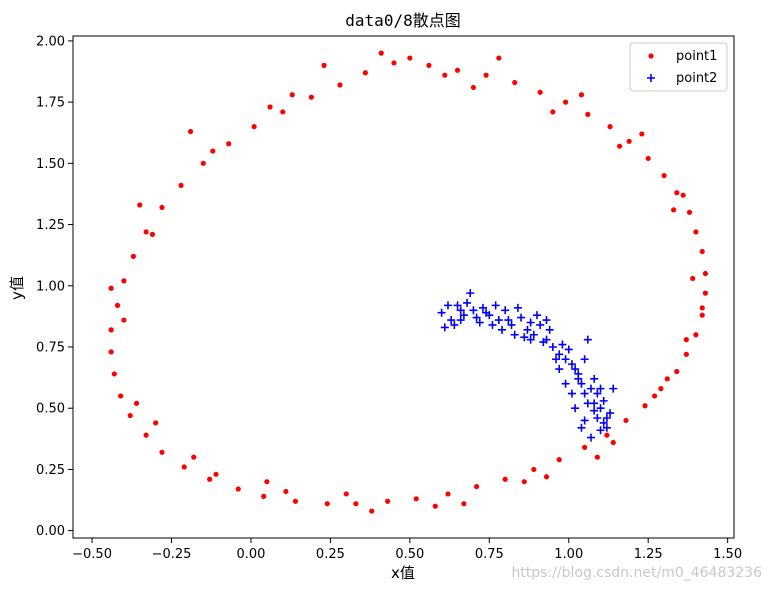  I want to click on series-point2-markers, so click(527, 365).